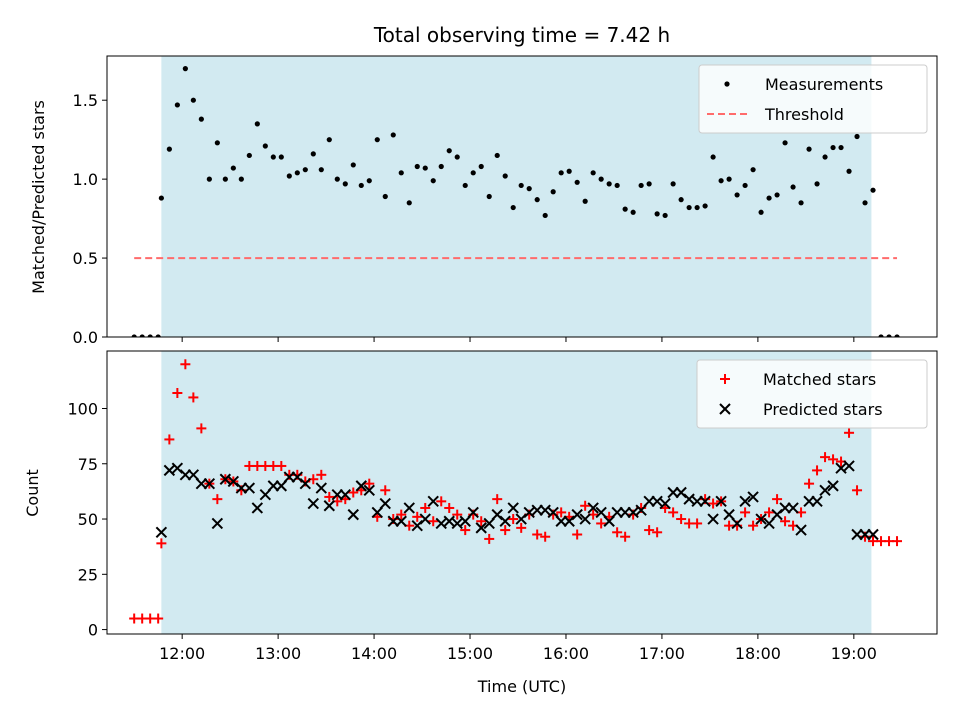 Image resolution: width=960 pixels, height=720 pixels. I want to click on top-legend-entry-measurements: Measurements, so click(803, 84).